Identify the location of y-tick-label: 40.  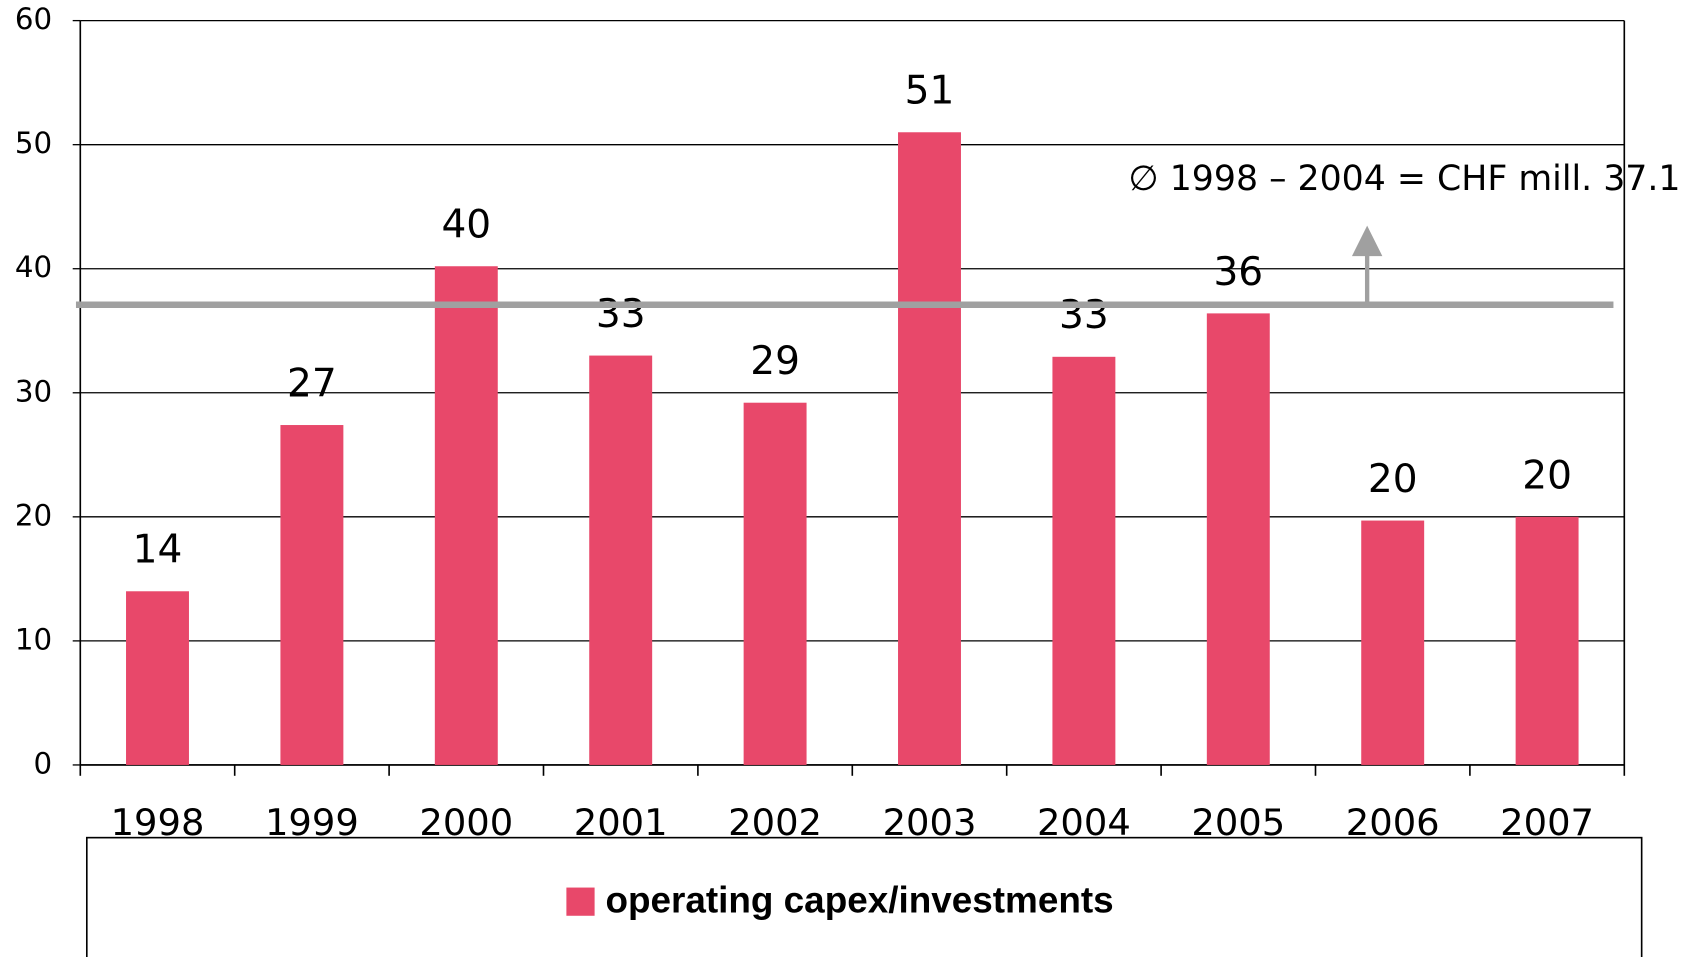
(33, 267).